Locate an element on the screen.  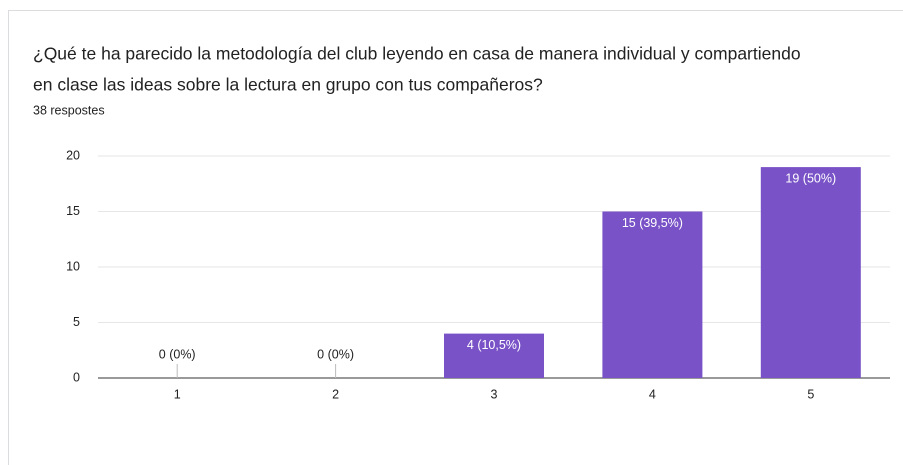
y-tick-label: 10 is located at coordinates (73, 266).